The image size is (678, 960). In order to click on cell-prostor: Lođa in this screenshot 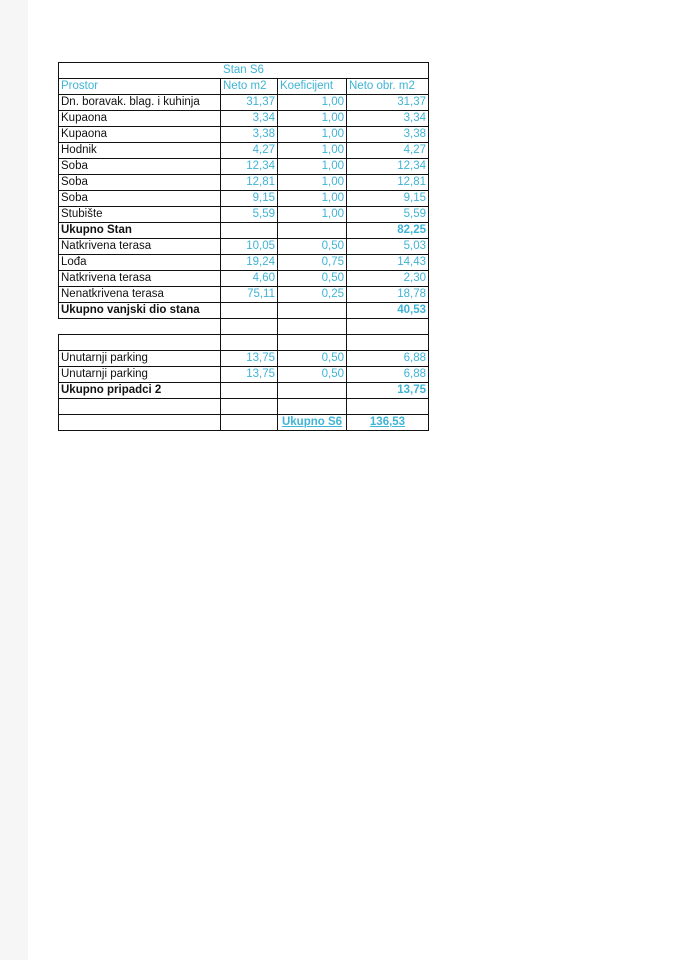, I will do `click(139, 262)`.